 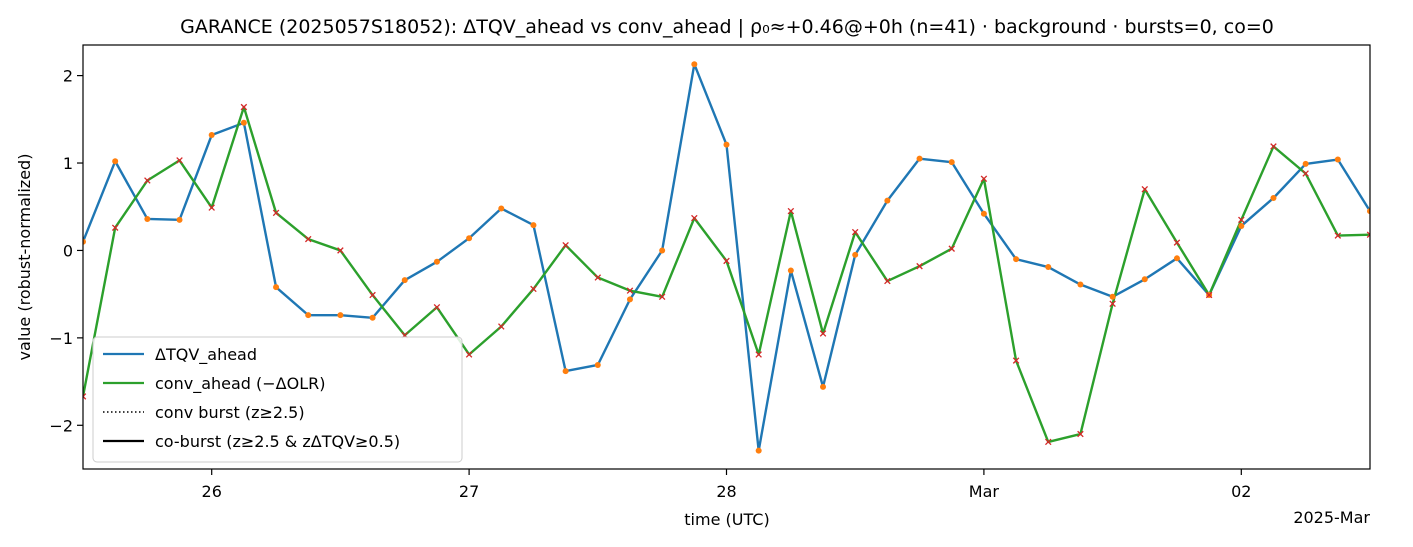 I want to click on legend-label: ΔTQV_ahead, so click(x=206, y=355).